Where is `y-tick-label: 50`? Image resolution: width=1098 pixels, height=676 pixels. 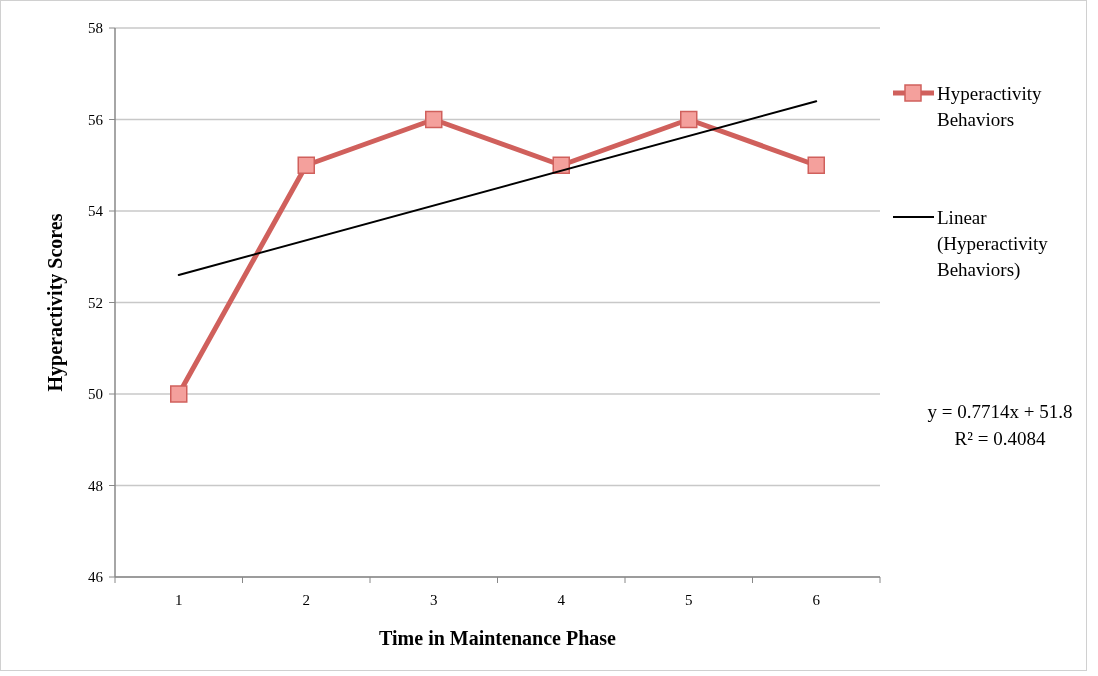
y-tick-label: 50 is located at coordinates (95, 394).